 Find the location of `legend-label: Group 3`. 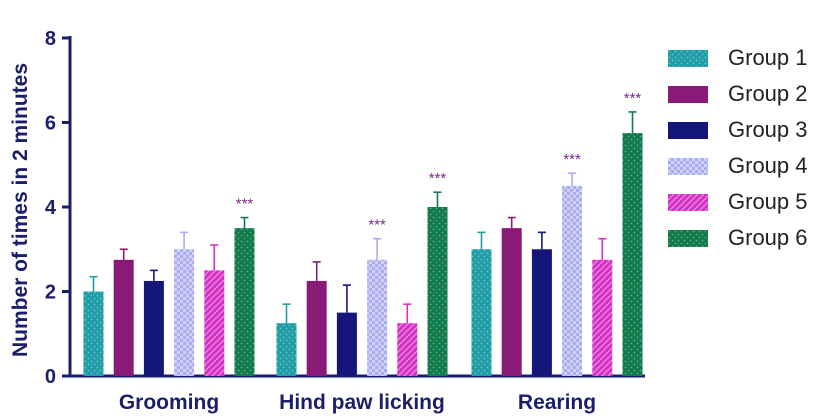

legend-label: Group 3 is located at coordinates (768, 129).